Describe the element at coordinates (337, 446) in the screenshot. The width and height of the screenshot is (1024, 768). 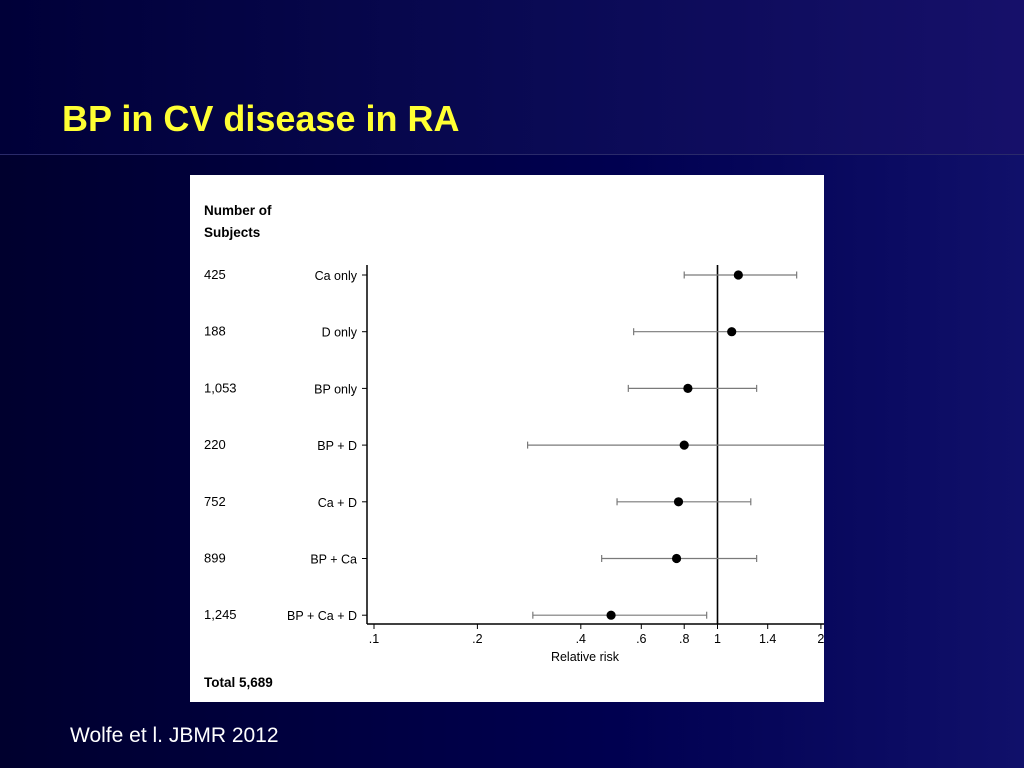
I see `row-label: BP + D` at that location.